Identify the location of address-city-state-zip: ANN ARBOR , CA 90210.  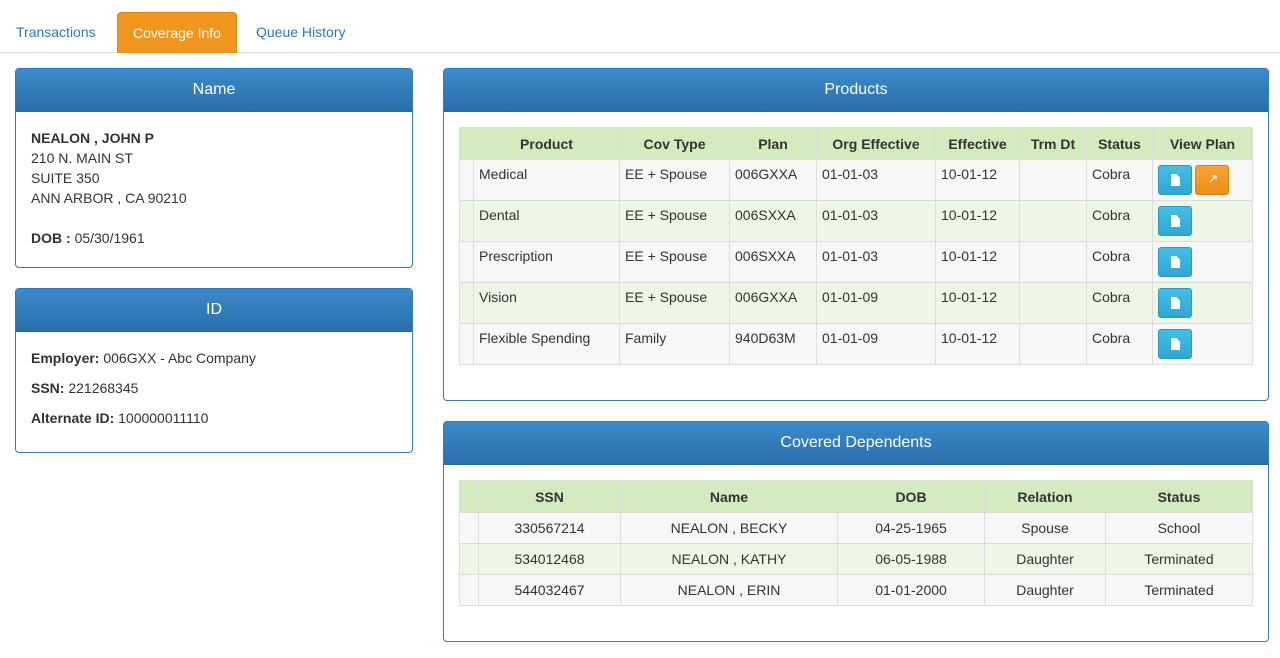
(109, 198).